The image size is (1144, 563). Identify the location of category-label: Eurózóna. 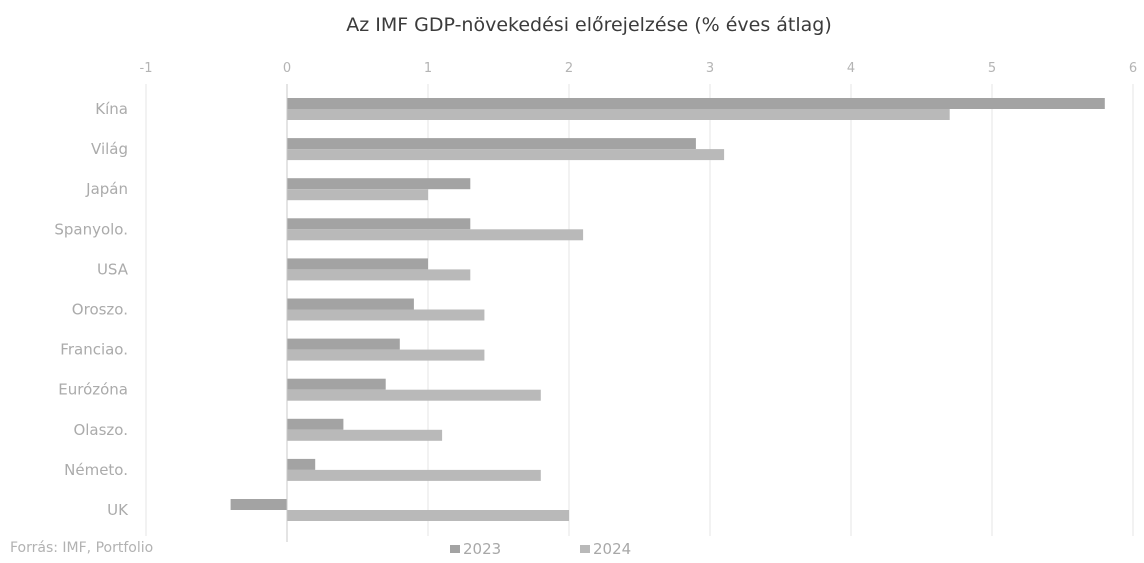
(93, 390).